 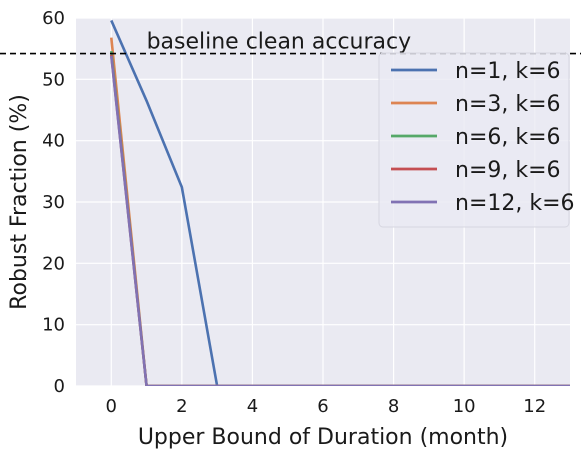 What do you see at coordinates (59, 386) in the screenshot?
I see `y-tick-label: 0` at bounding box center [59, 386].